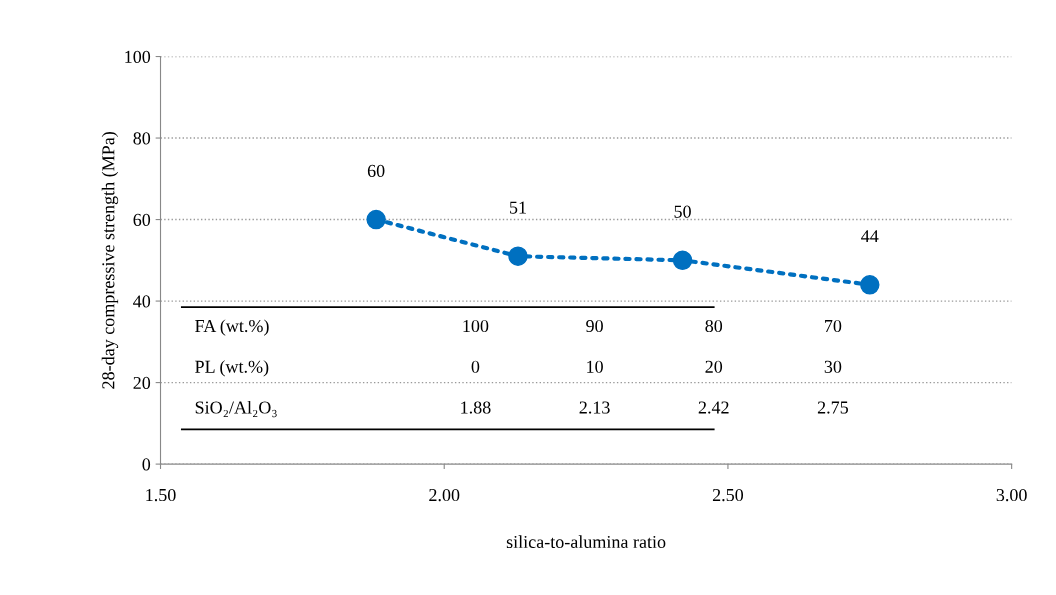 The height and width of the screenshot is (595, 1056). What do you see at coordinates (594, 407) in the screenshot?
I see `annotation: 2.13` at bounding box center [594, 407].